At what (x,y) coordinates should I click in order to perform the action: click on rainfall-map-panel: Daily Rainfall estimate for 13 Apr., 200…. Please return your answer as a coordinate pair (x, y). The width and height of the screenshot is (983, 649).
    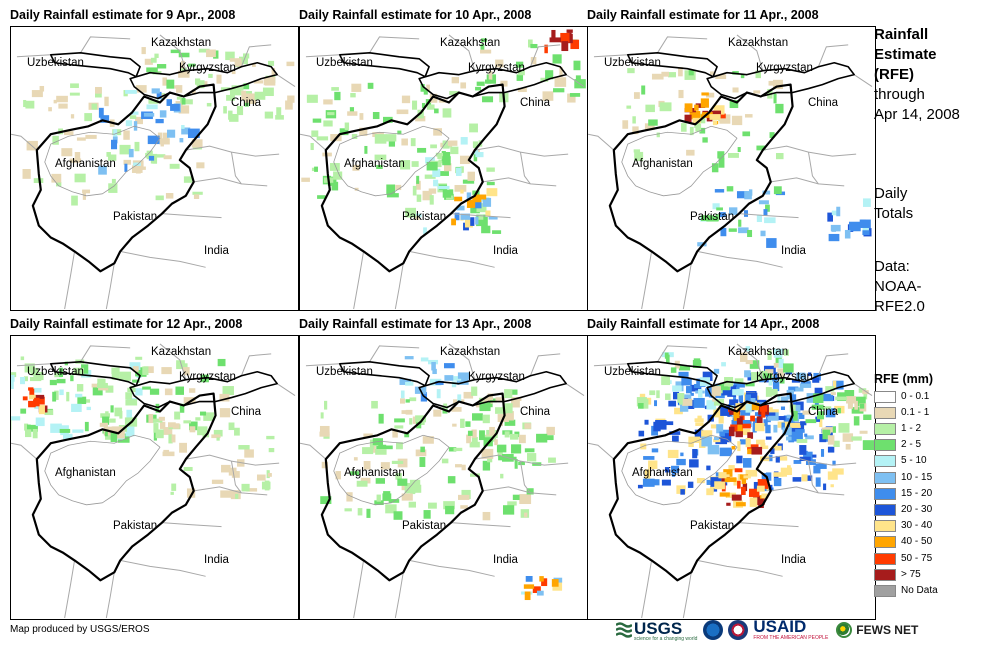
    Looking at the image, I should click on (444, 469).